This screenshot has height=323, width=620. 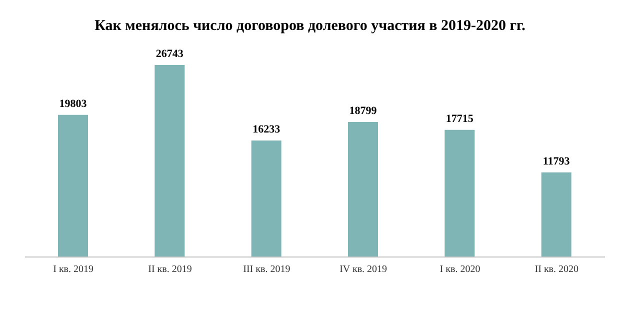 I want to click on x-tick-label: II кв. 2019, so click(x=170, y=270).